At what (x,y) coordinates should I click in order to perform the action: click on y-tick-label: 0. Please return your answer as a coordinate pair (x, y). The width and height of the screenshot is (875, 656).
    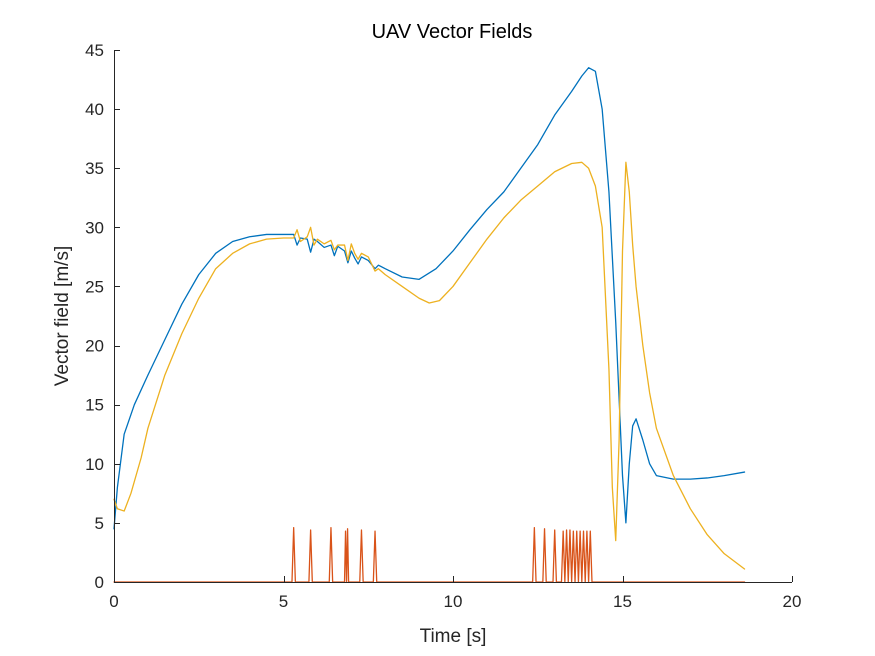
    Looking at the image, I should click on (99, 582).